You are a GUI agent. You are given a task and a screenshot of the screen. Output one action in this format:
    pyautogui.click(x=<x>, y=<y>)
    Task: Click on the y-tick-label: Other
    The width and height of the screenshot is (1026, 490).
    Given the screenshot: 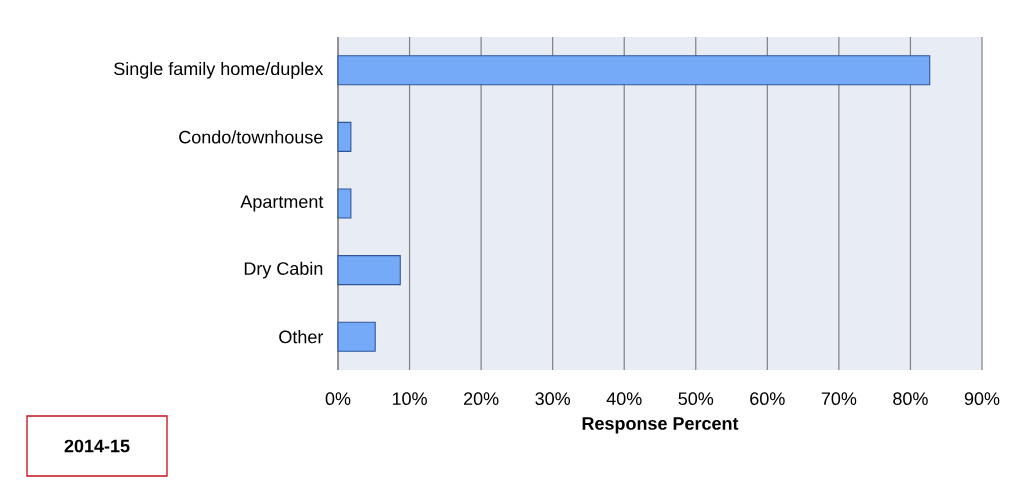 What is the action you would take?
    pyautogui.click(x=301, y=337)
    